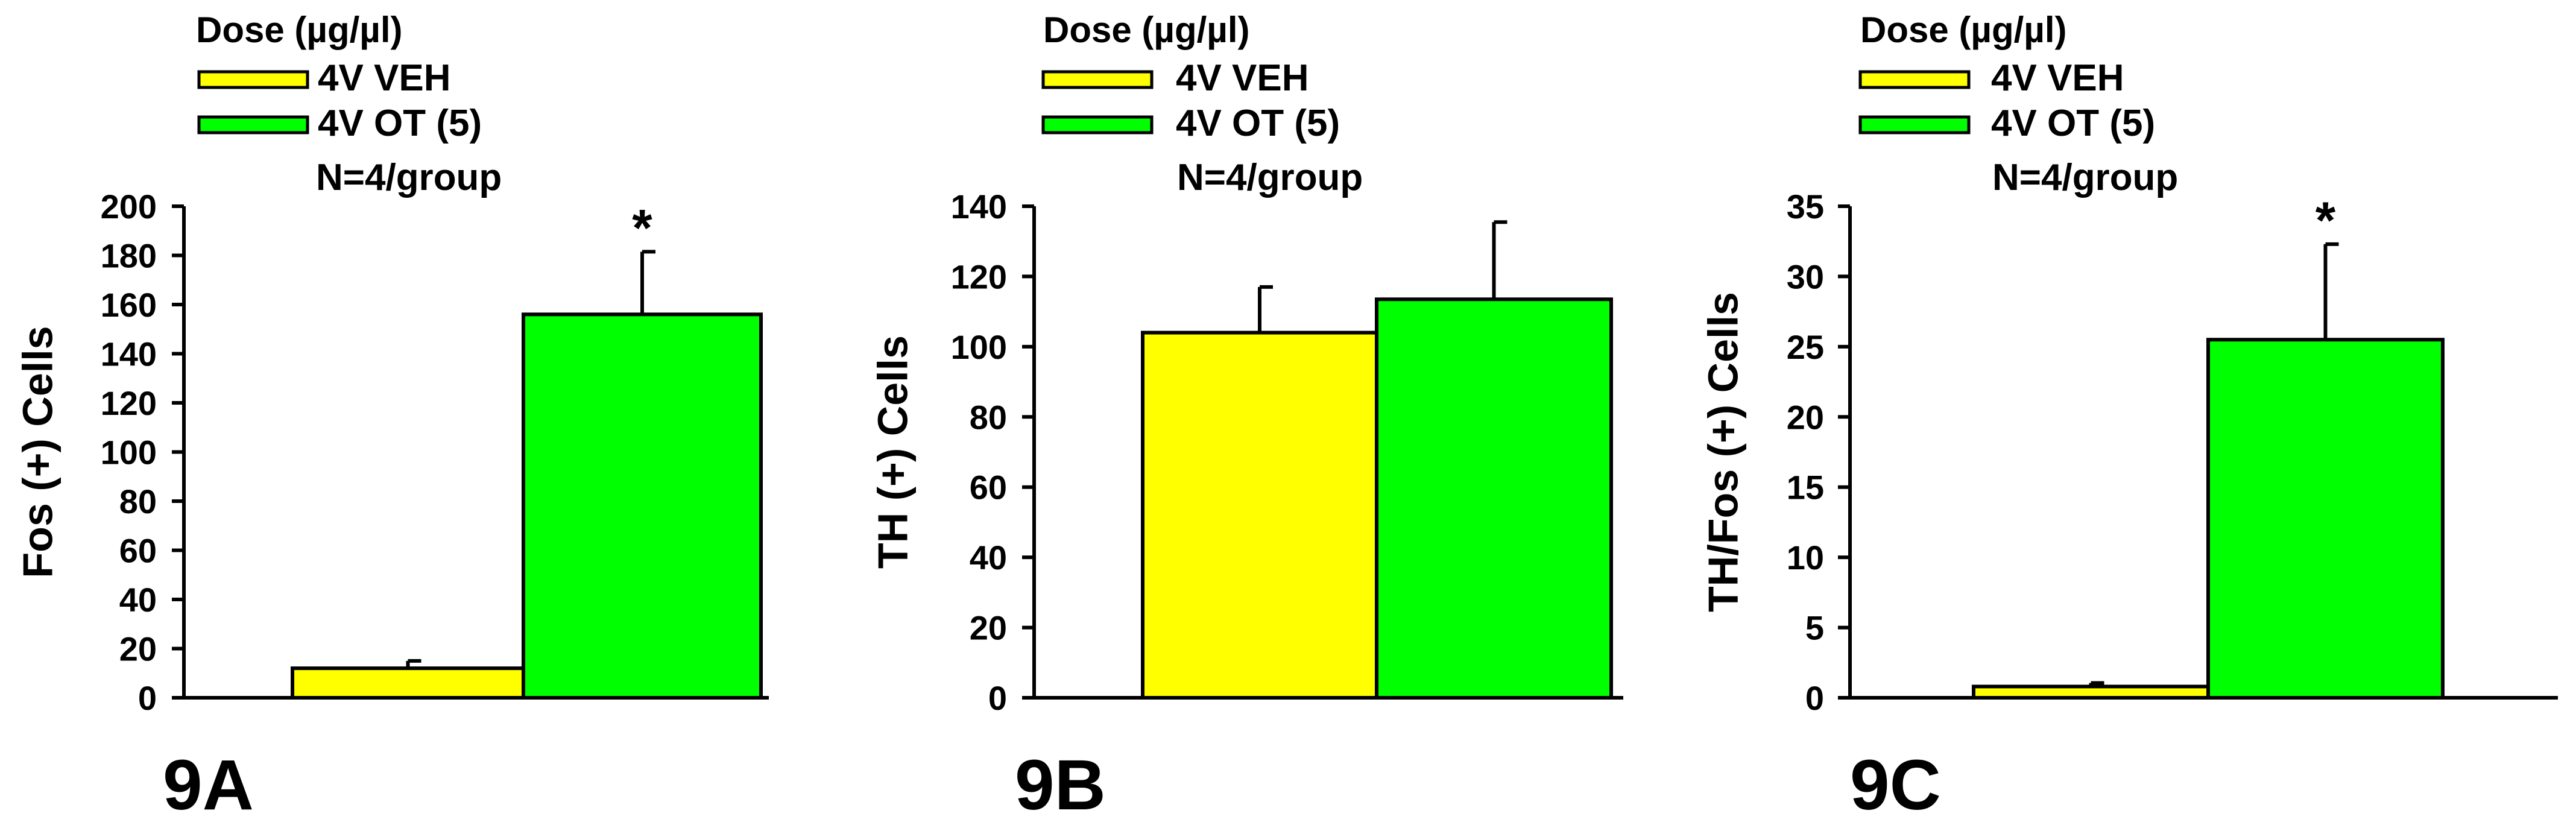  I want to click on 9b-legend-label-ot: 4V OT (5), so click(1258, 123).